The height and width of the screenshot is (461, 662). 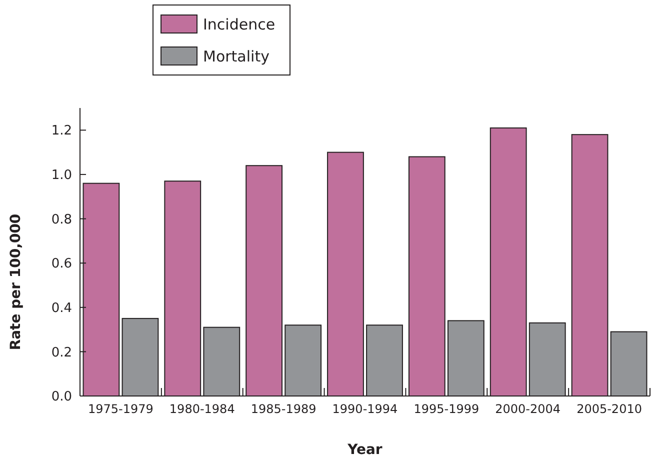 I want to click on y-tick-label: 0.8, so click(x=61, y=220).